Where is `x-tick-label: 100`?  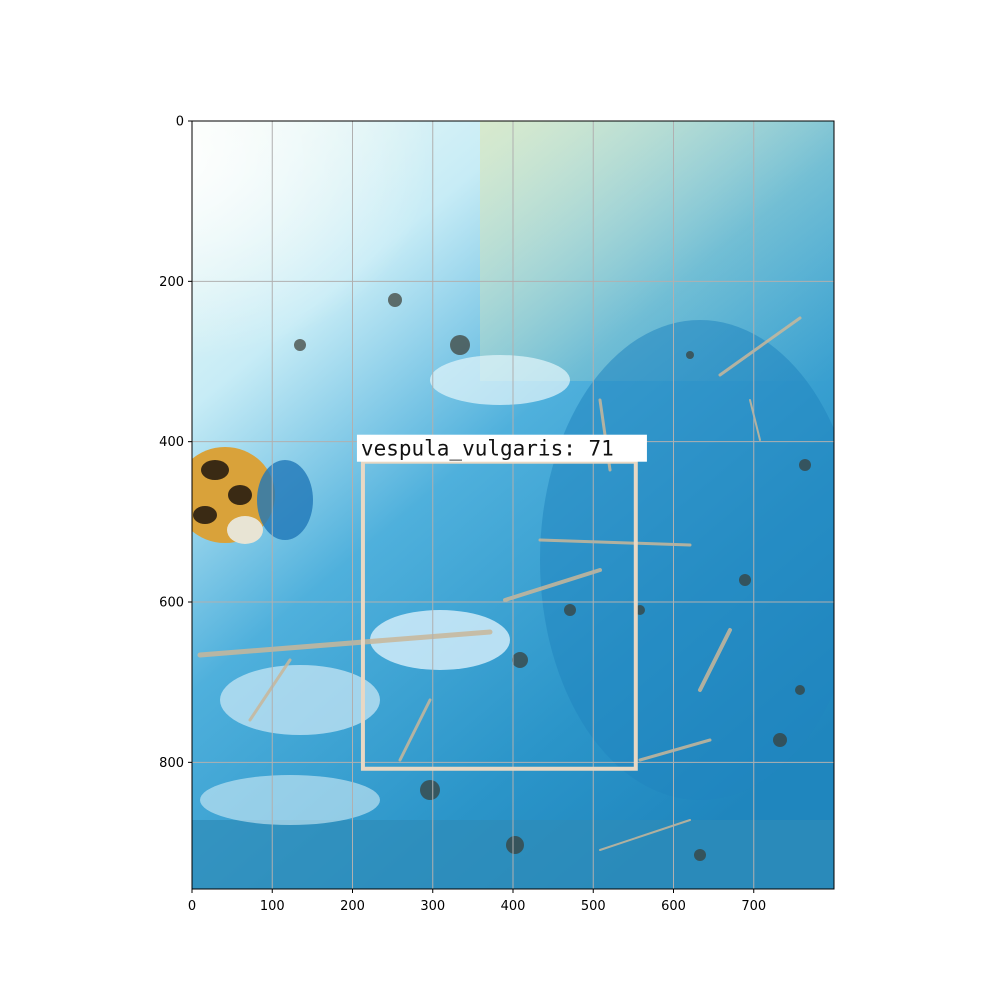 x-tick-label: 100 is located at coordinates (272, 906).